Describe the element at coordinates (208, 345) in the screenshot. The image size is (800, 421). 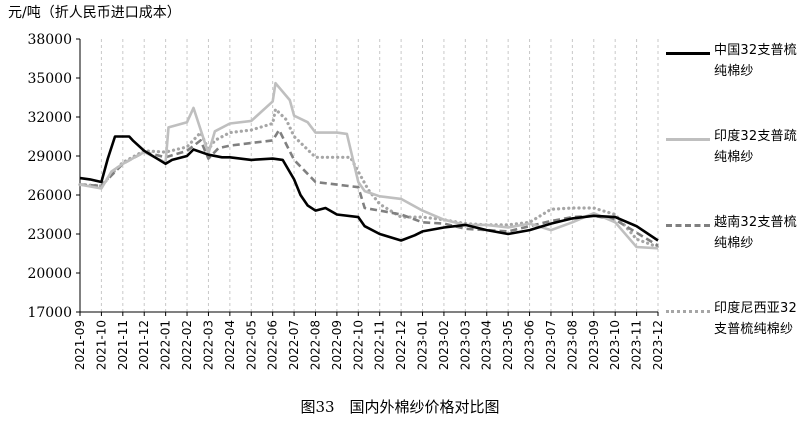
I see `x-tick-label-2022-03: 2022-03` at that location.